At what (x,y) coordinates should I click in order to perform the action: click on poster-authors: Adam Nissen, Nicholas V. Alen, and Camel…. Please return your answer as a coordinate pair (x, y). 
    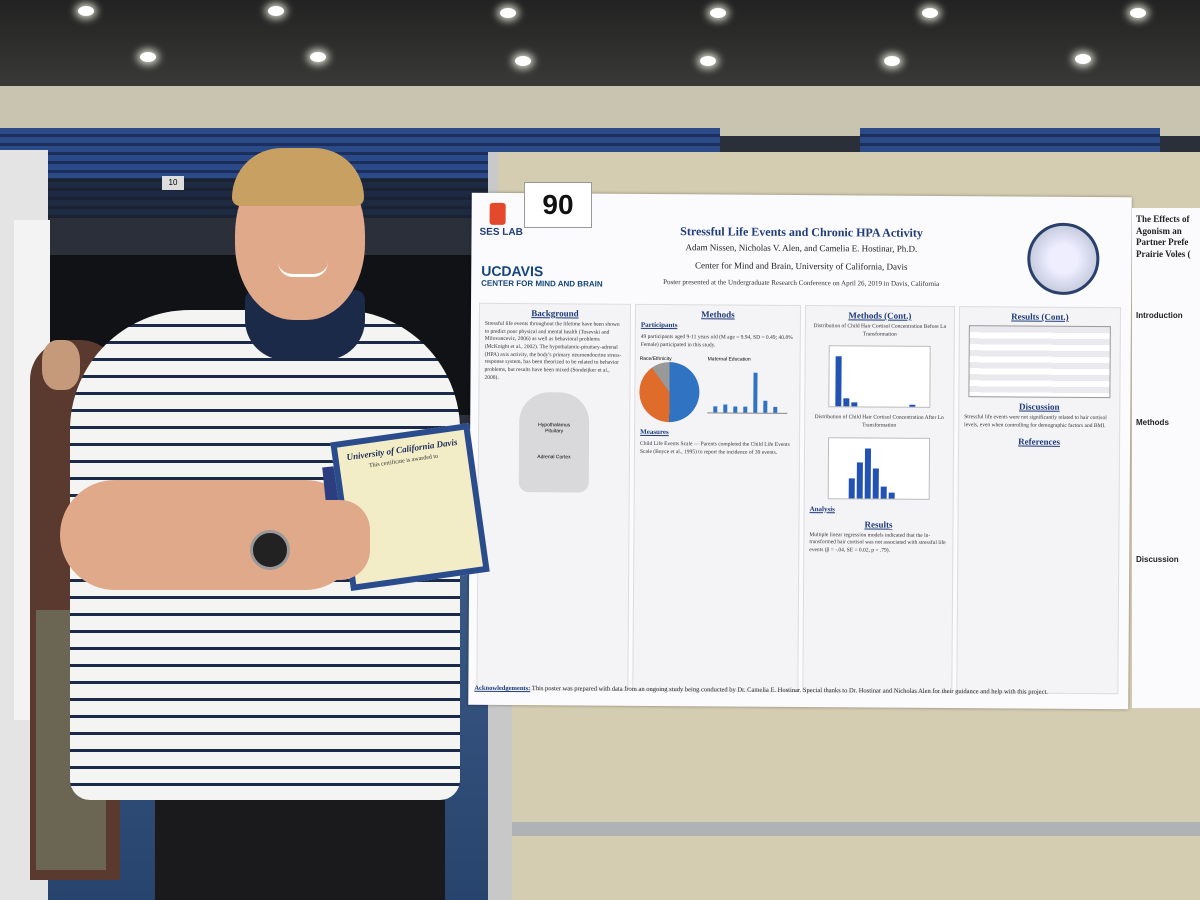
    Looking at the image, I should click on (801, 248).